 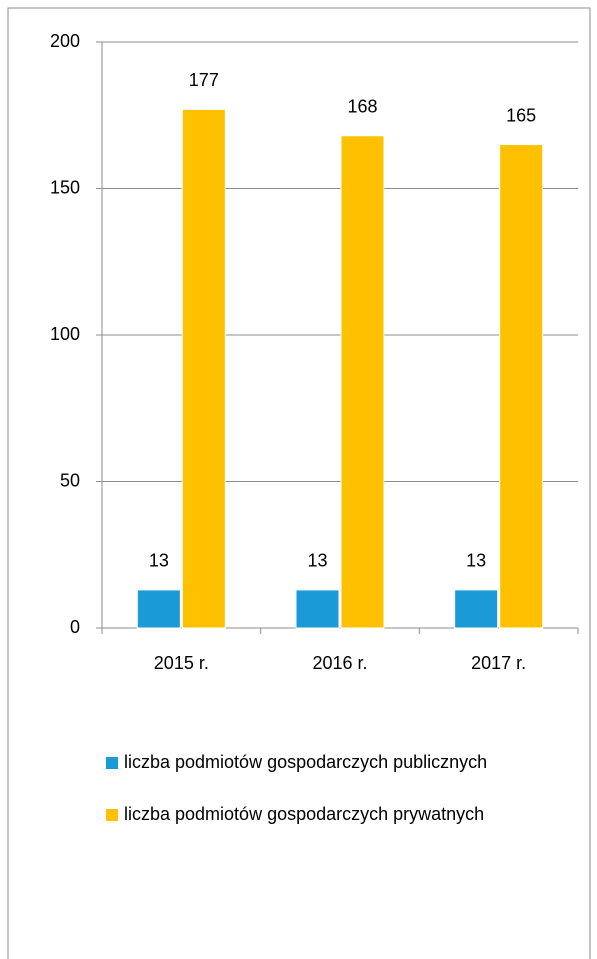 What do you see at coordinates (498, 663) in the screenshot?
I see `x-tick-label: 2017 r.` at bounding box center [498, 663].